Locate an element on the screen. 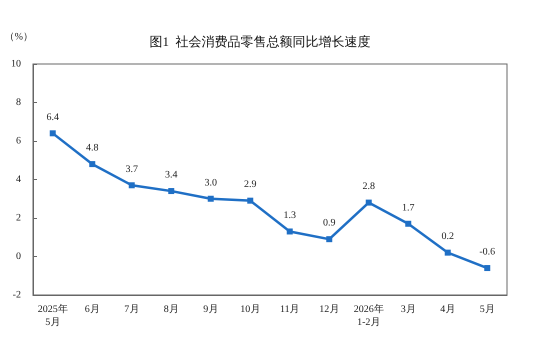 This screenshot has width=547, height=353. y-tick-label: 8 is located at coordinates (18, 102).